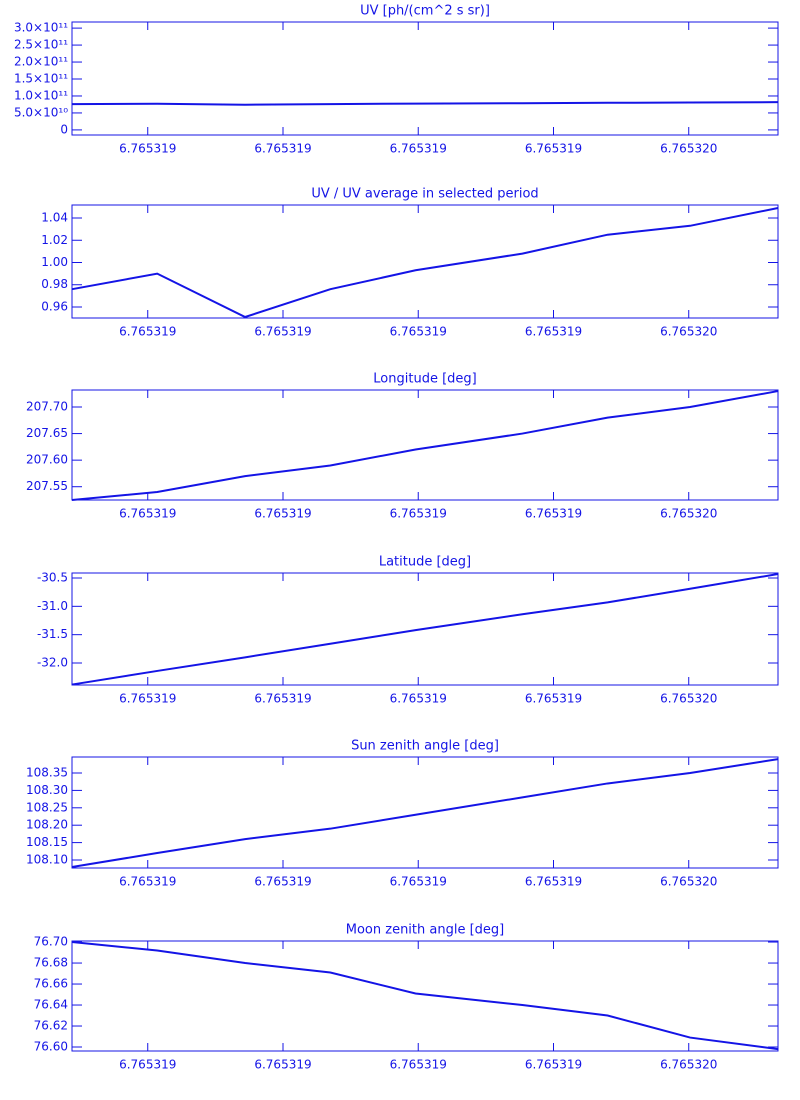  What do you see at coordinates (47, 842) in the screenshot?
I see `y-tick-label: 108.15` at bounding box center [47, 842].